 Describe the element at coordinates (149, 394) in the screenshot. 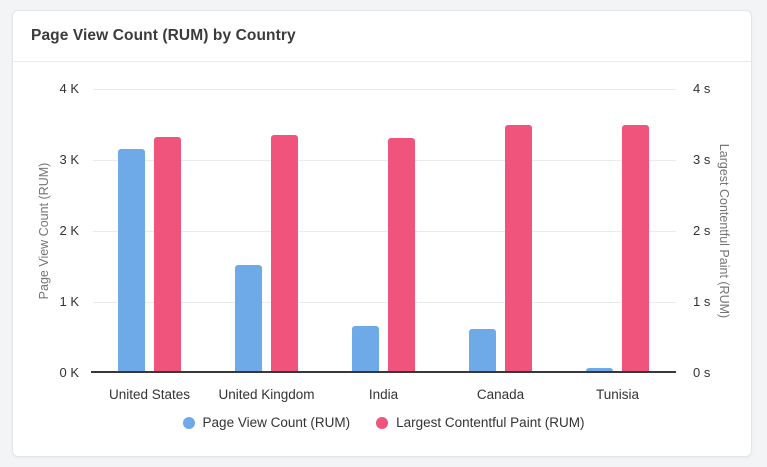

I see `x-label-united-states: United States` at that location.